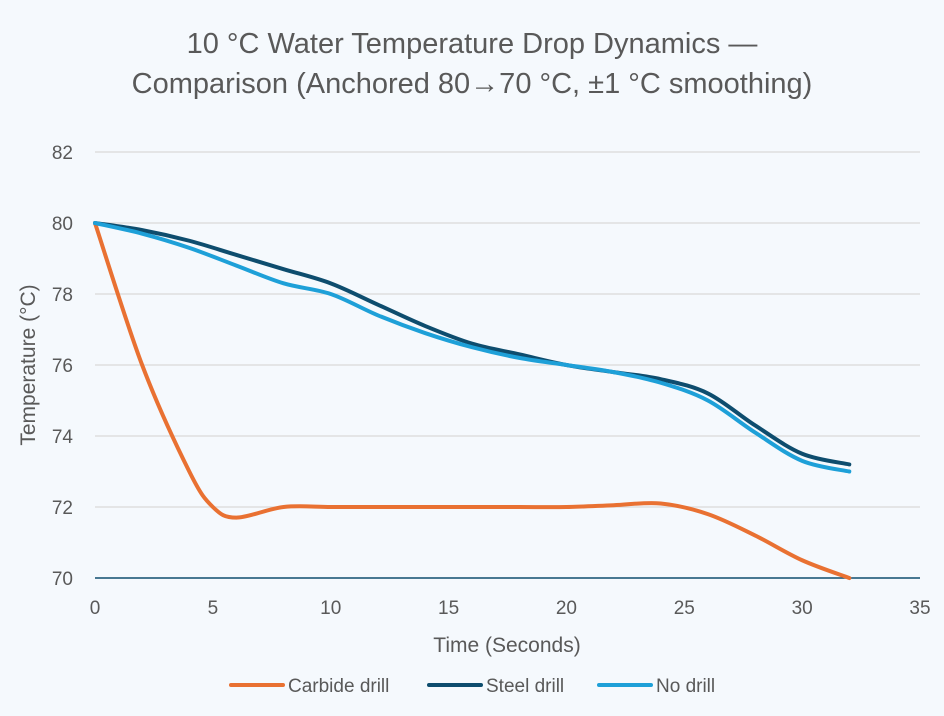 This screenshot has height=716, width=944. Describe the element at coordinates (28, 364) in the screenshot. I see `y-axis-label: Temperature (°C)` at that location.